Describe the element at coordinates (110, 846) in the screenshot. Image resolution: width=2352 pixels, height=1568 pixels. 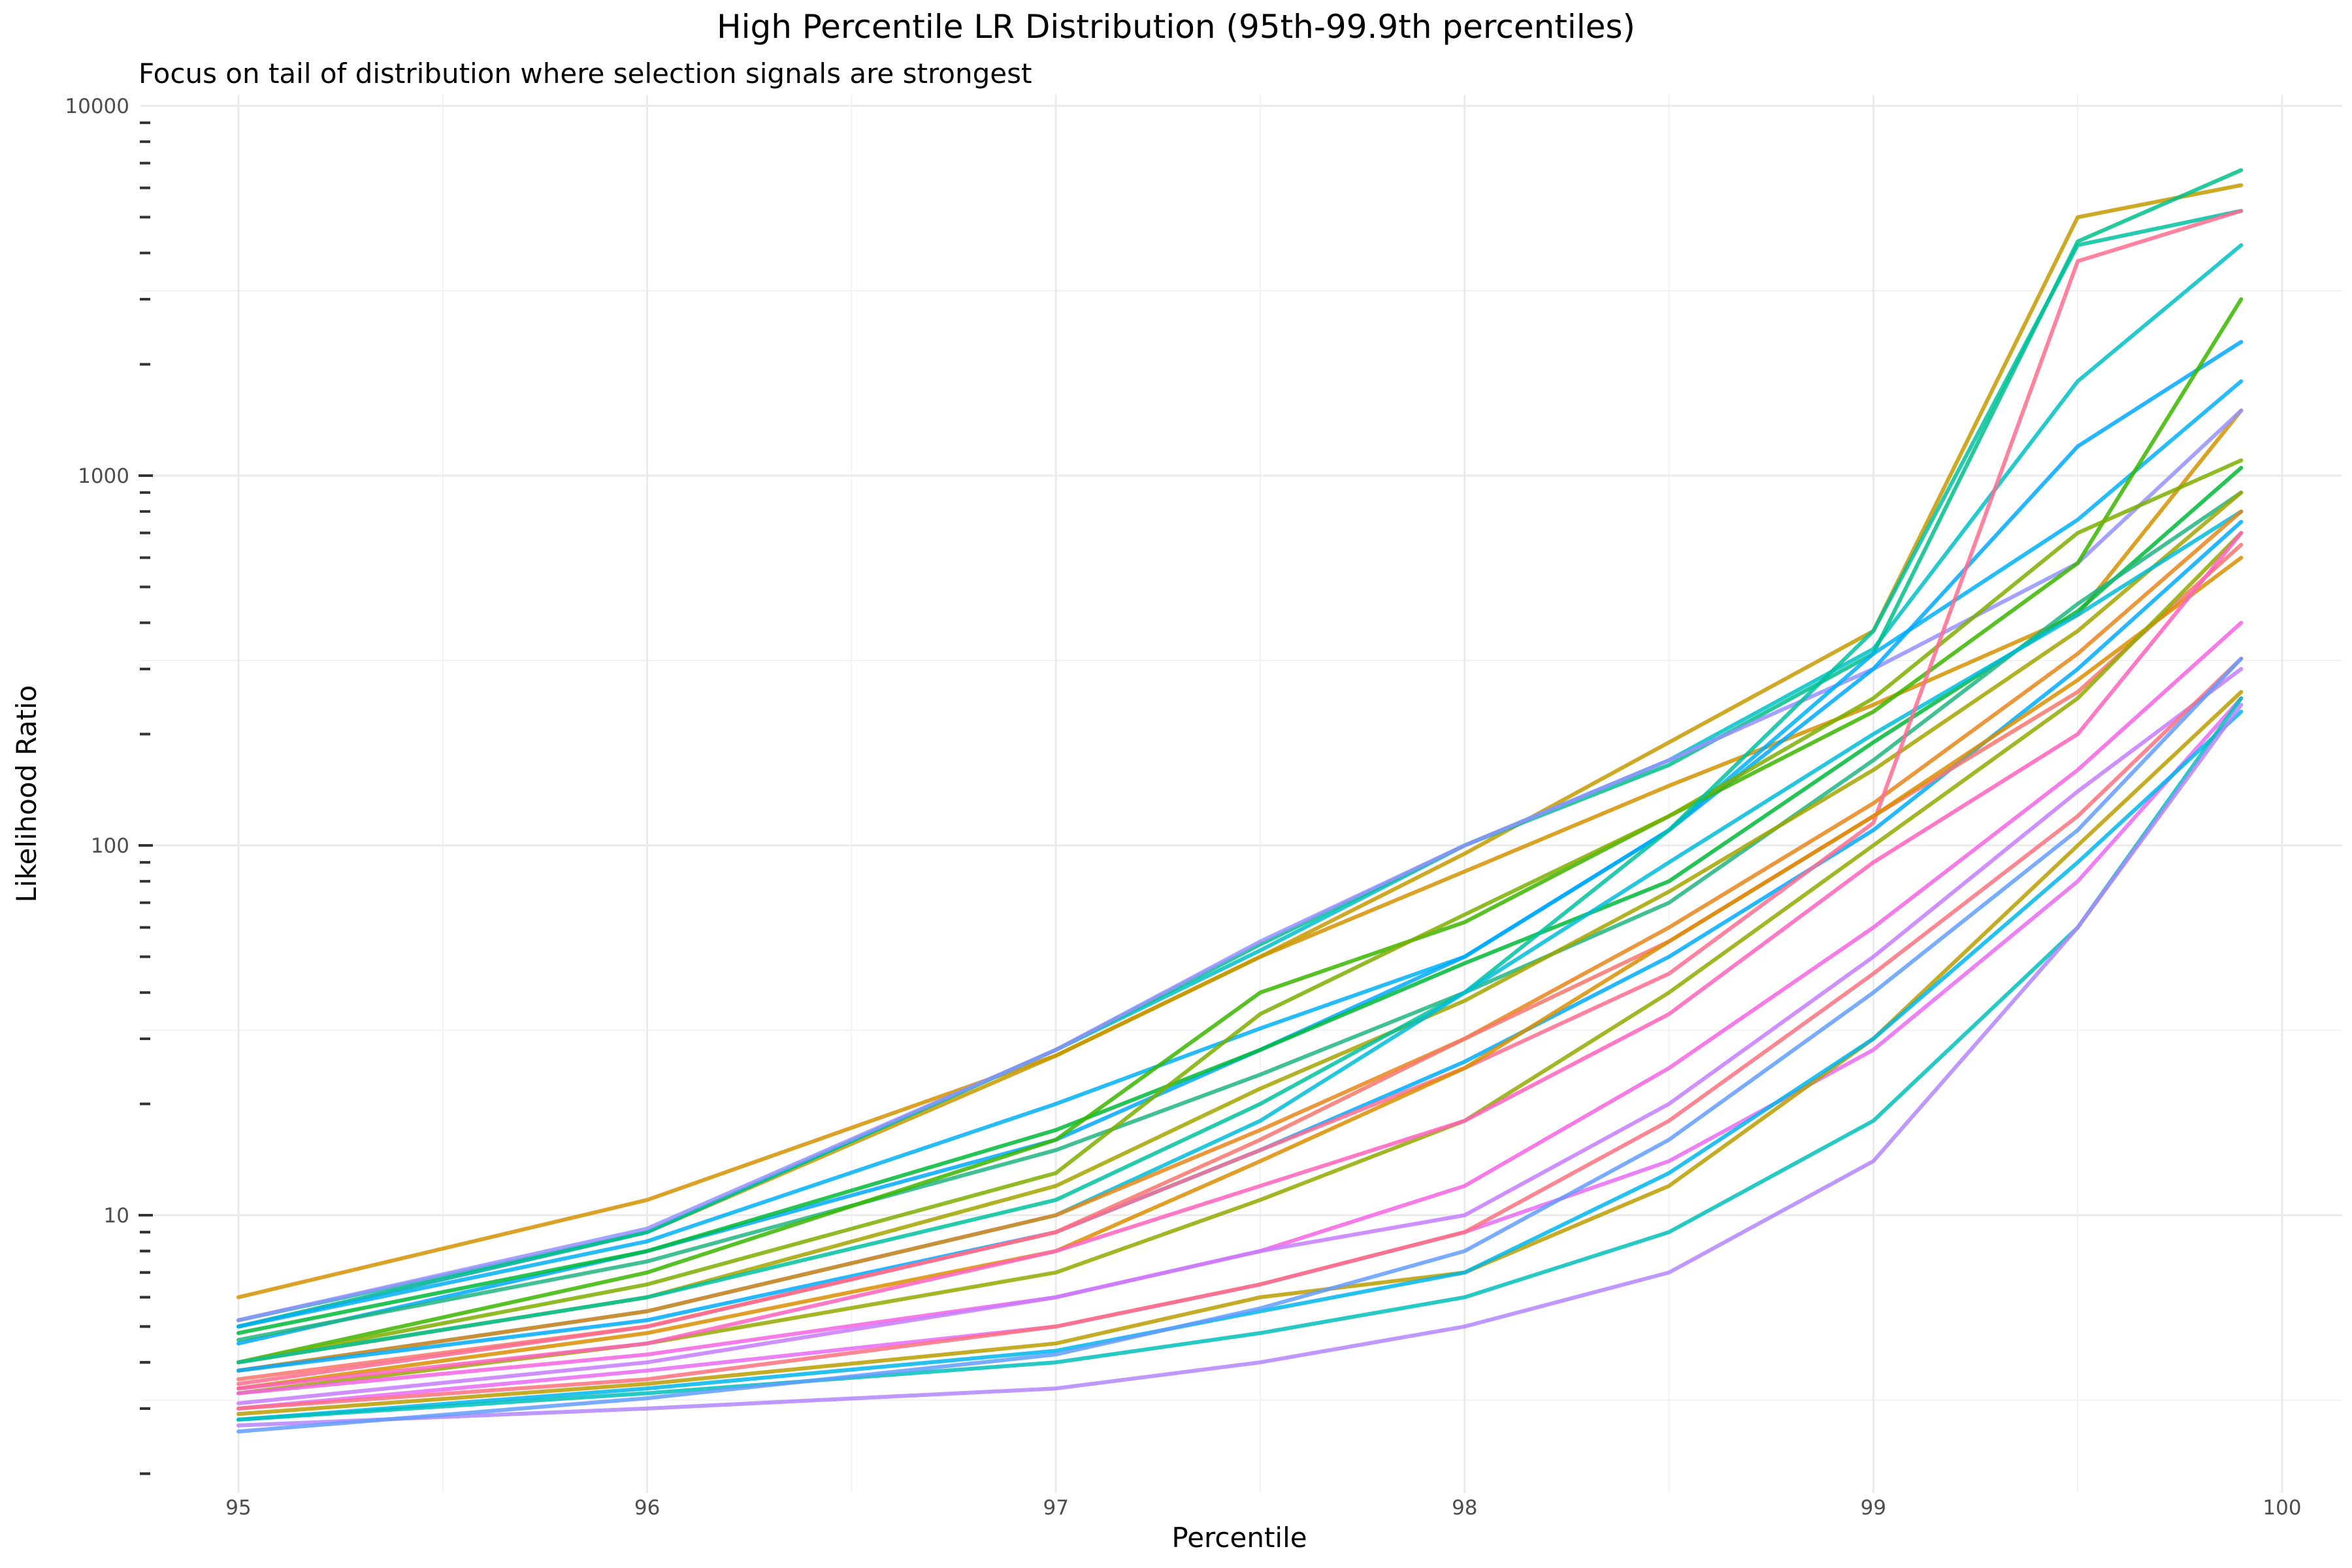
I see `y-tick-label: 100` at that location.